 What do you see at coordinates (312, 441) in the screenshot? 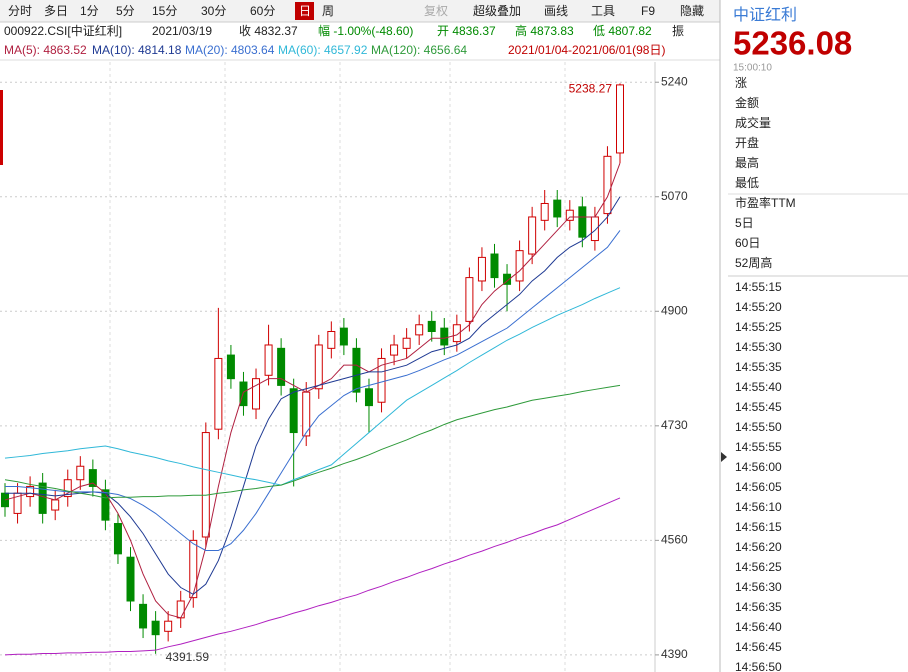
I see `ma-line` at bounding box center [312, 441].